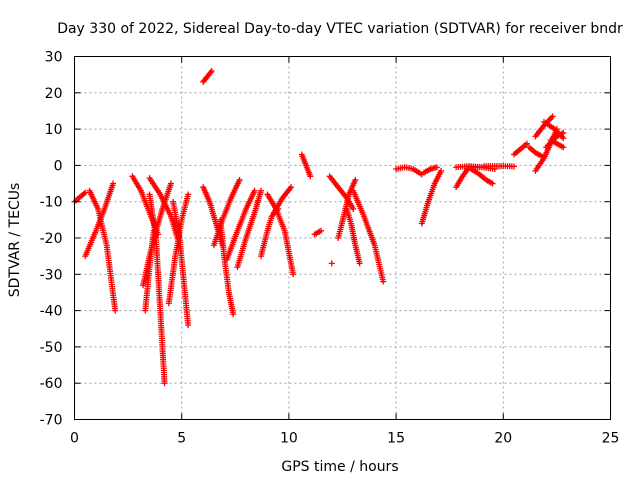 Image resolution: width=640 pixels, height=480 pixels. Describe the element at coordinates (51, 384) in the screenshot. I see `y-tick-label: -60` at that location.